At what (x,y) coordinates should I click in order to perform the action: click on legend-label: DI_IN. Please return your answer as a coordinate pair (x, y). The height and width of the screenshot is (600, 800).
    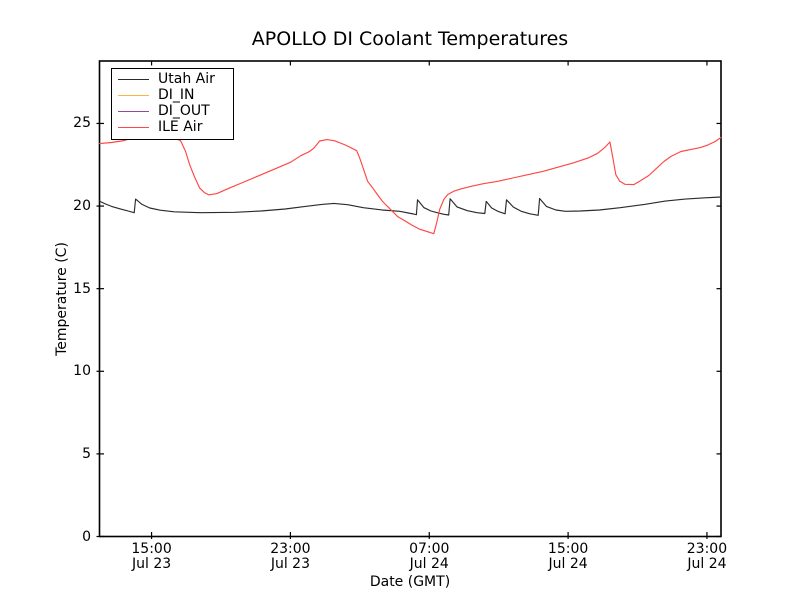
    Looking at the image, I should click on (176, 95).